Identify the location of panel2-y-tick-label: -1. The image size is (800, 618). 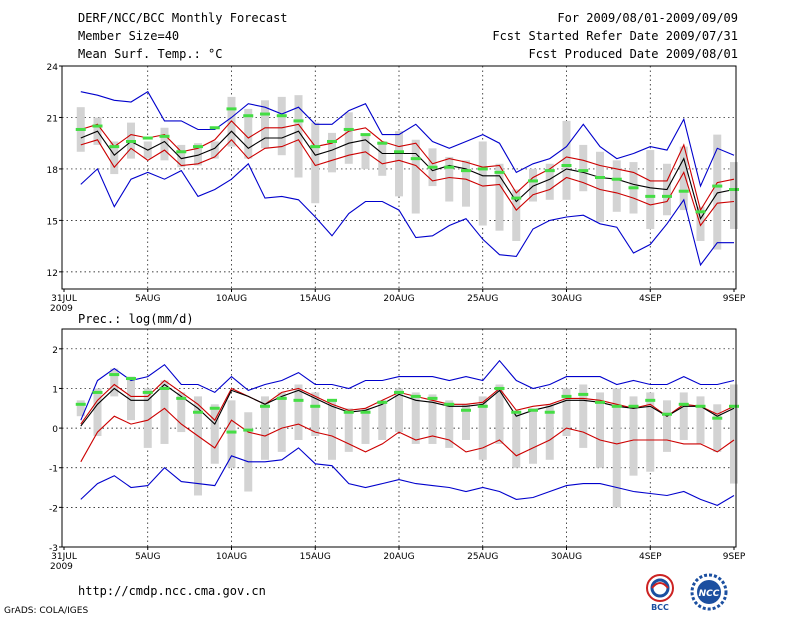
(53, 470).